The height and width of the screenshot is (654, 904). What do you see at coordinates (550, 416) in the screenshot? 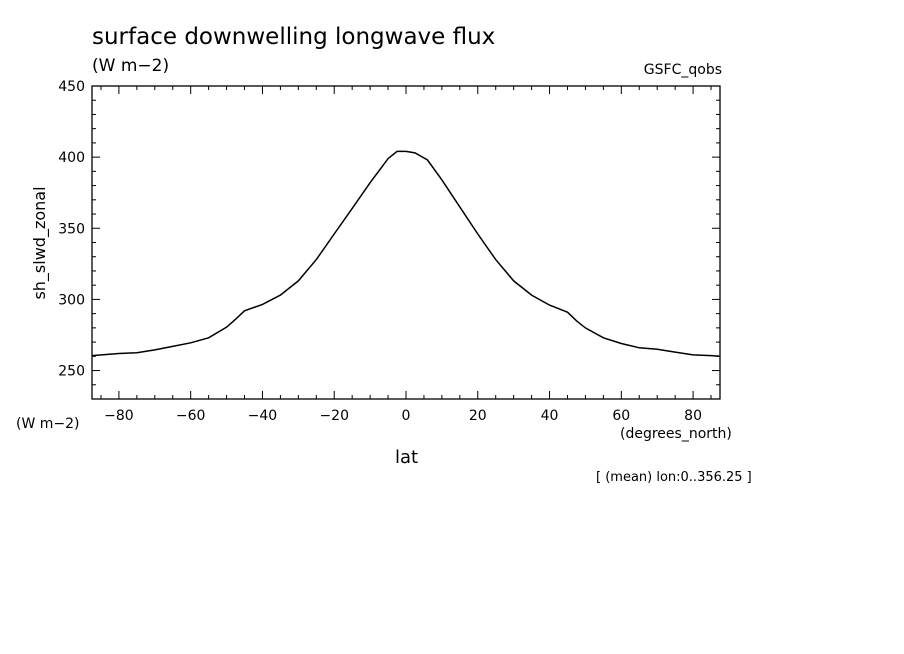
I see `x-tick-label: 40` at bounding box center [550, 416].